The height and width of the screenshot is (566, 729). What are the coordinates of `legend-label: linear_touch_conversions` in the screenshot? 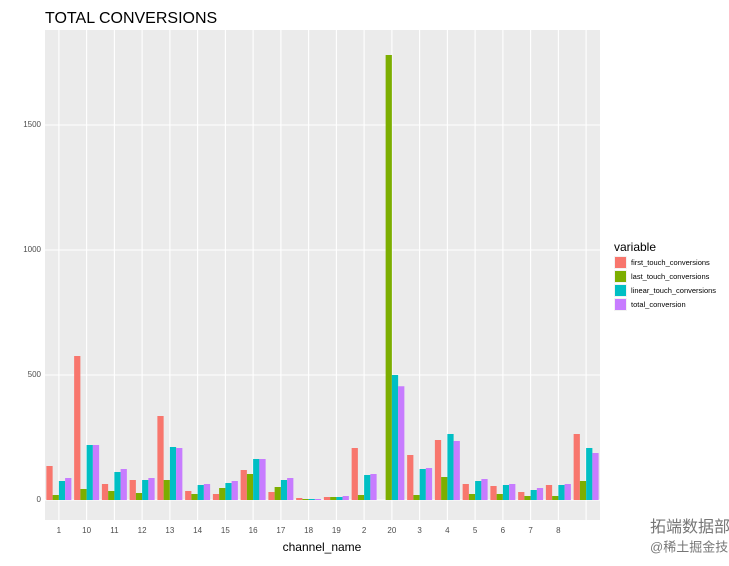 It's located at (673, 290).